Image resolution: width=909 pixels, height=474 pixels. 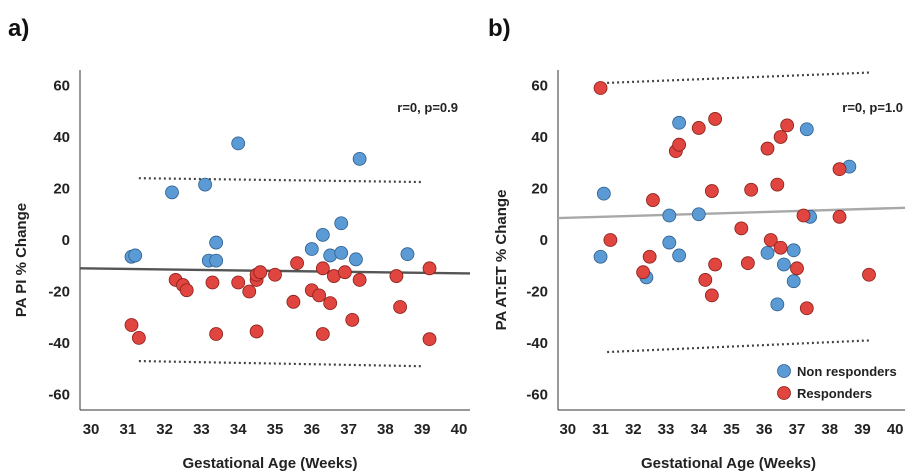 I want to click on y-tick-label: 60, so click(x=539, y=85).